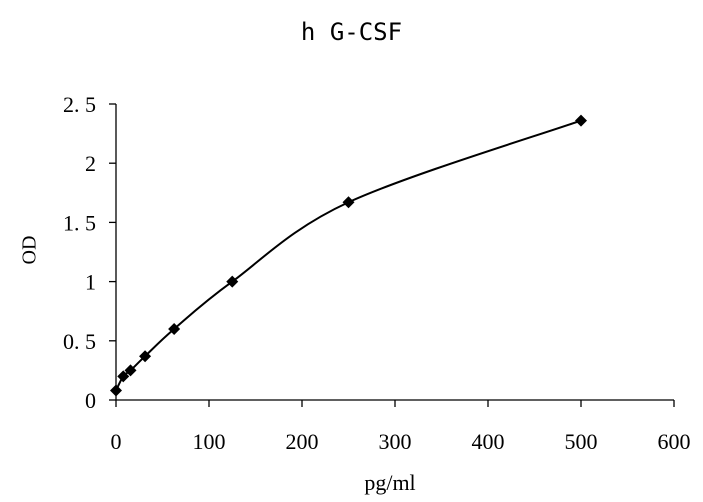 The image size is (703, 502). I want to click on x-tick-label: 600, so click(674, 441).